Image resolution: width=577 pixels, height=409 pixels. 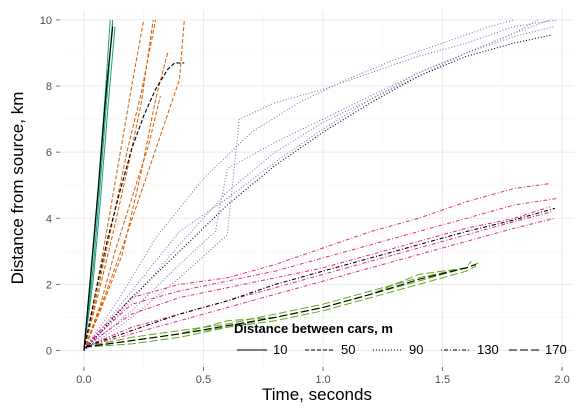 I want to click on y-tick-label: 0, so click(x=49, y=351).